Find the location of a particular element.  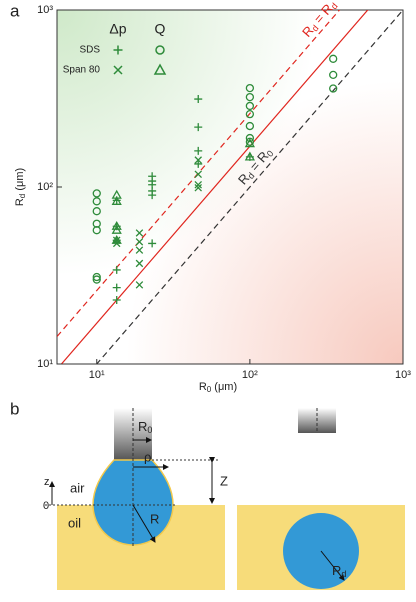

x-tick-label: 10³ is located at coordinates (403, 375).